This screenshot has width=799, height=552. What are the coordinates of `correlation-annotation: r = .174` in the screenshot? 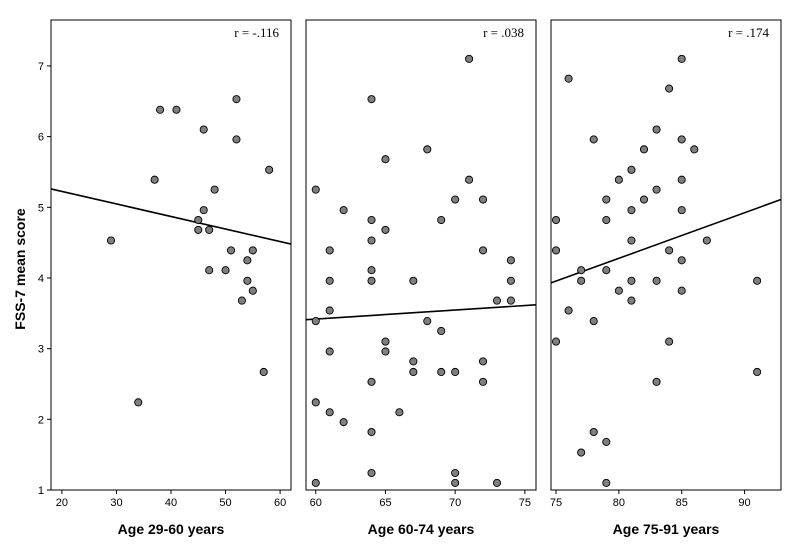 It's located at (748, 32).